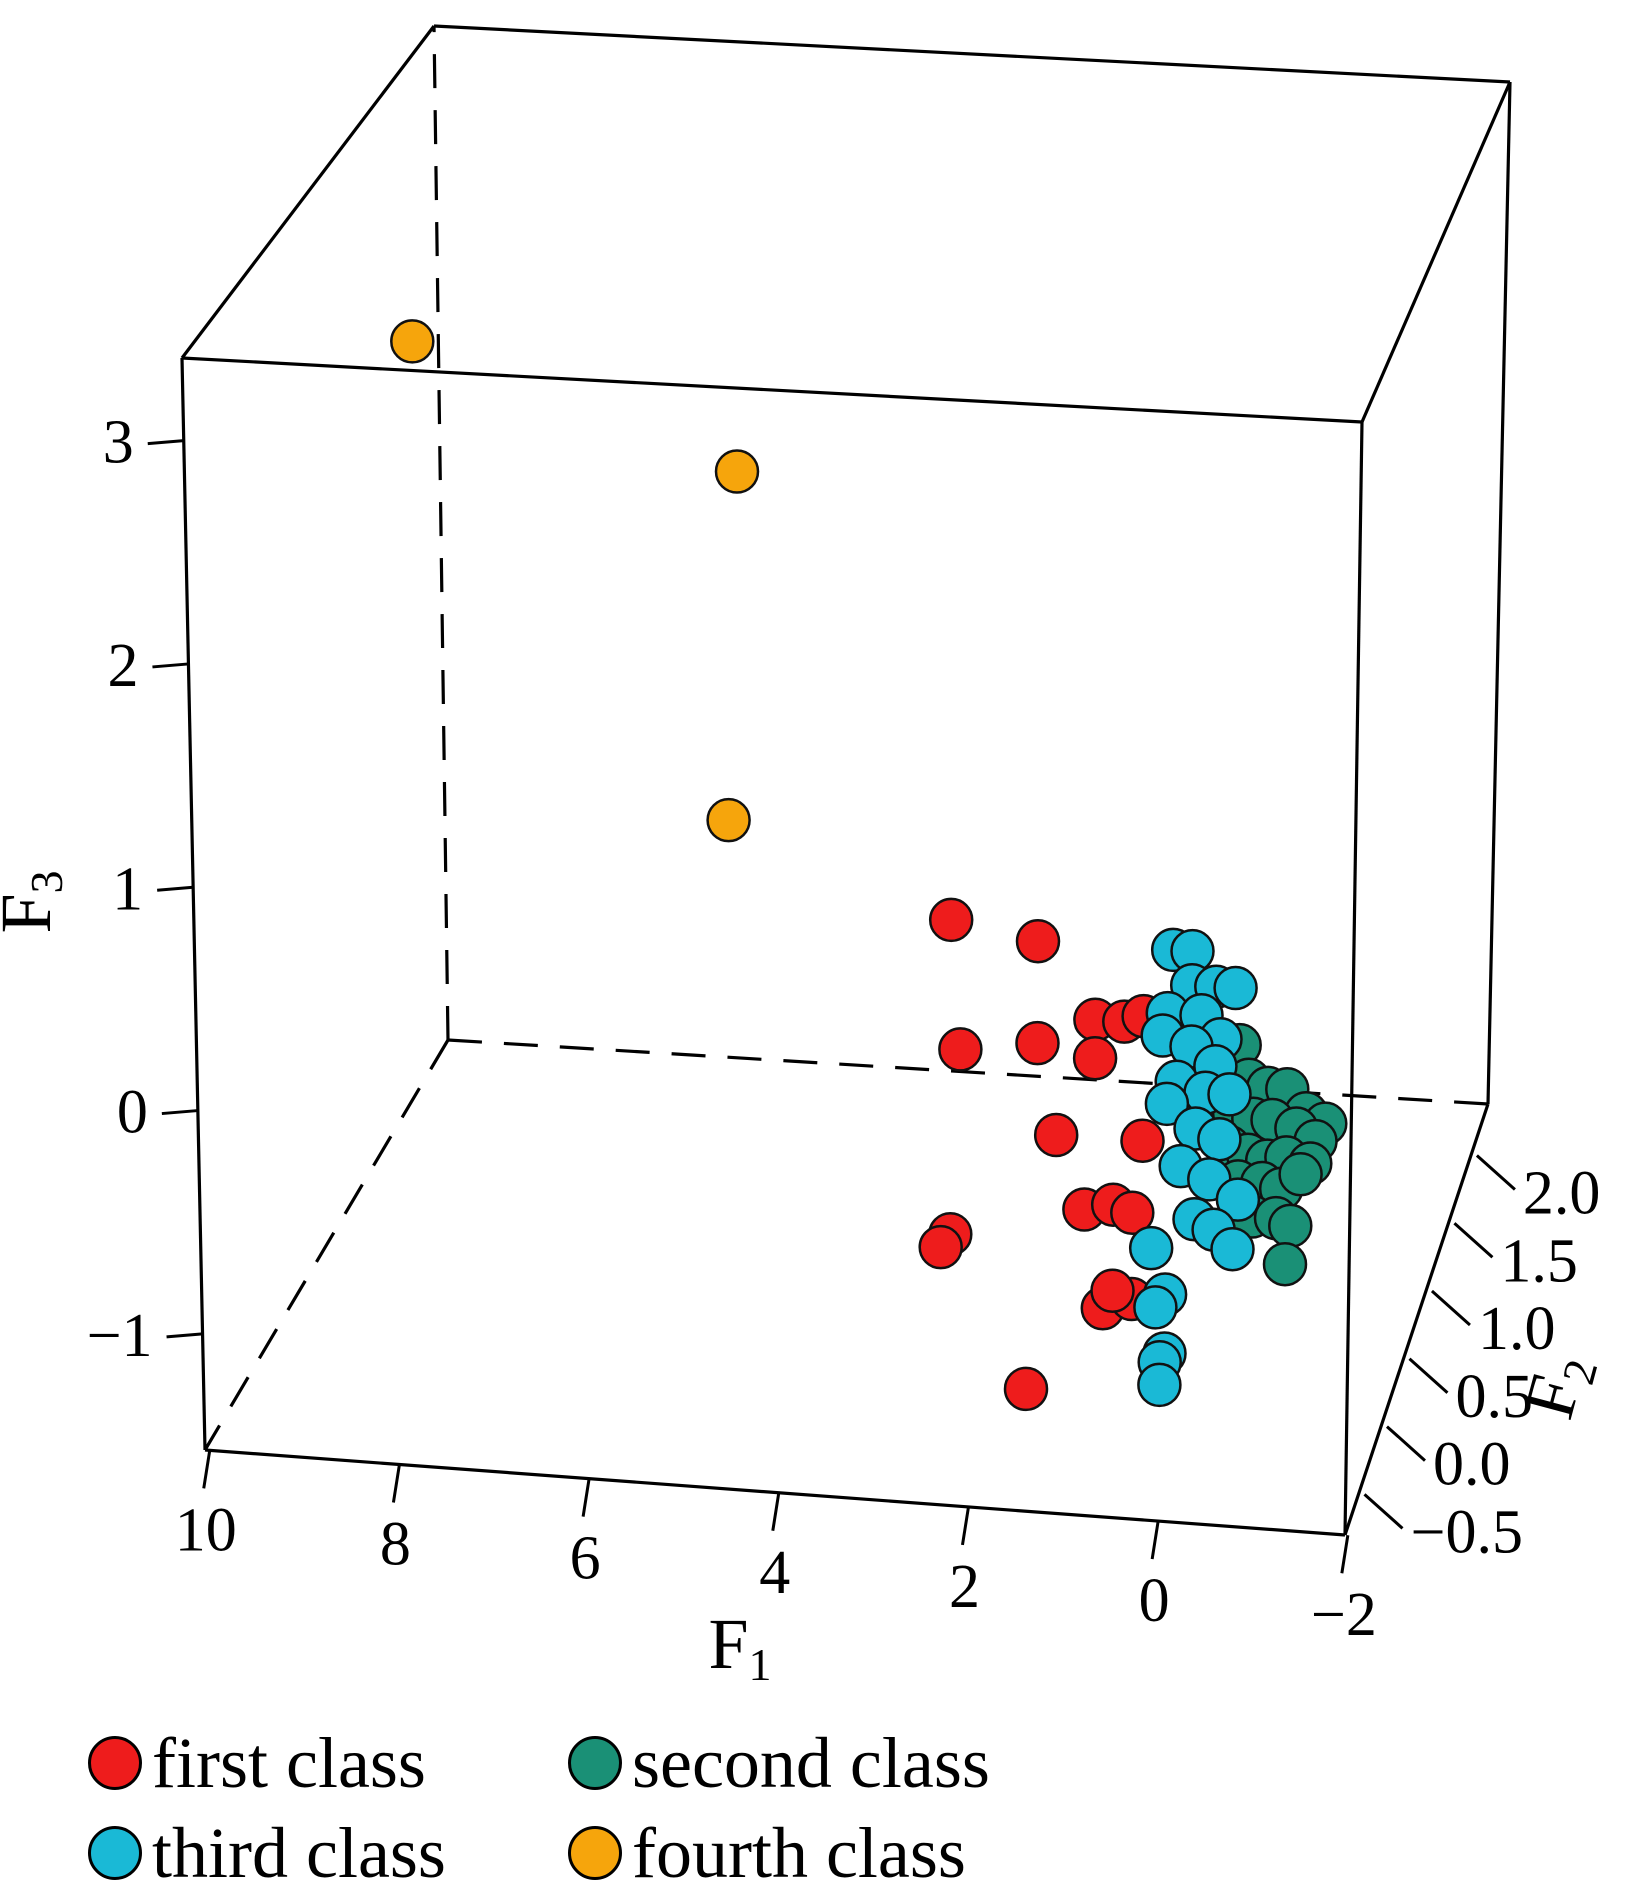 This screenshot has height=1898, width=1643. I want to click on x-tick-label: 4, so click(774, 1573).